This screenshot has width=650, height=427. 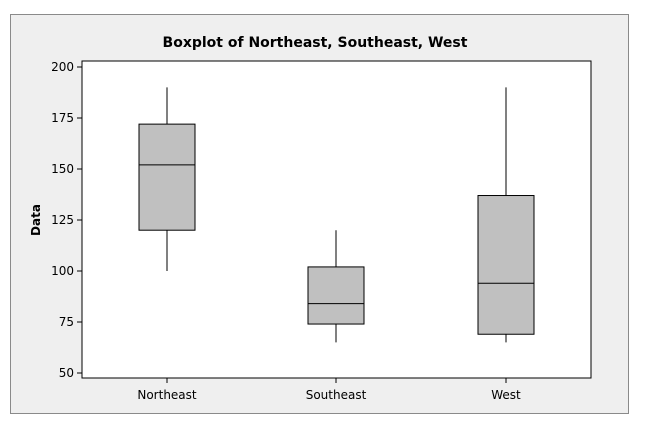 What do you see at coordinates (336, 395) in the screenshot?
I see `x-tick-label: Southeast` at bounding box center [336, 395].